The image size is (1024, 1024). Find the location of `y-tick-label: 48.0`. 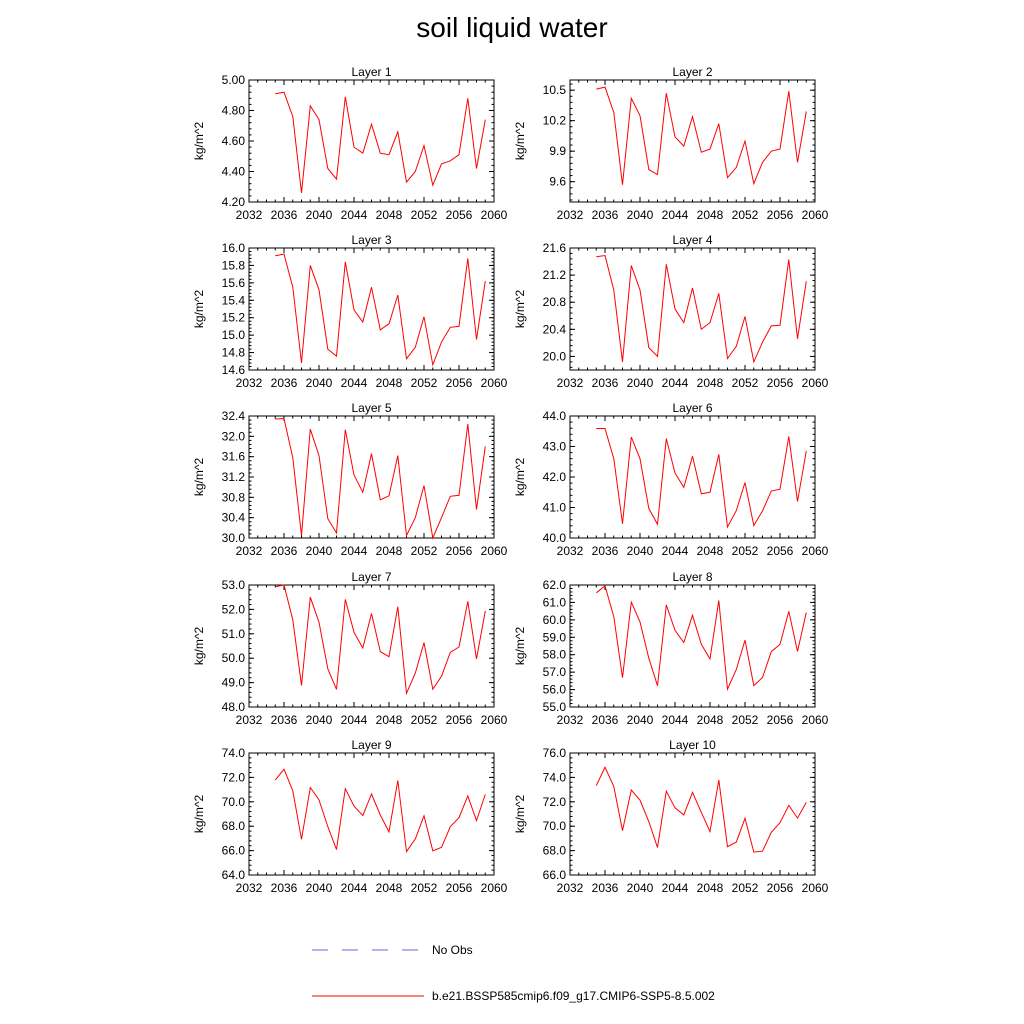

y-tick-label: 48.0 is located at coordinates (234, 707).